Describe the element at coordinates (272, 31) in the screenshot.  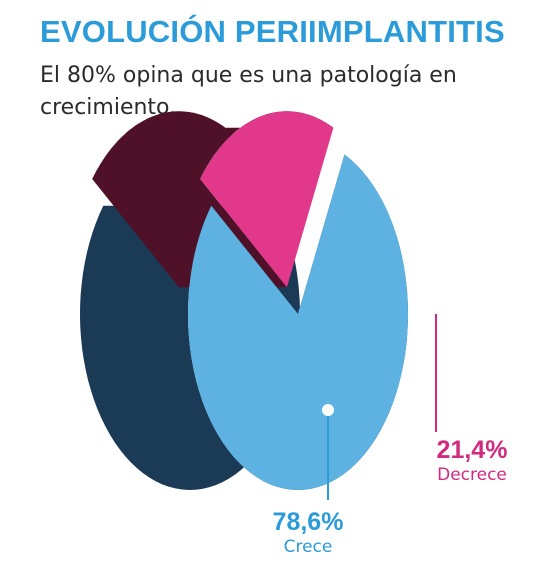
I see `chart-title: EVOLUCIÓN PERIIMPLANTITIS` at that location.